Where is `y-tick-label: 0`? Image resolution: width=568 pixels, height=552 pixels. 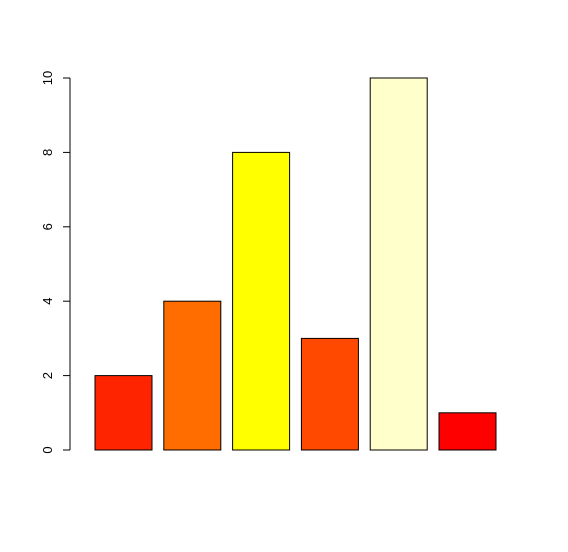
y-tick-label: 0 is located at coordinates (47, 449).